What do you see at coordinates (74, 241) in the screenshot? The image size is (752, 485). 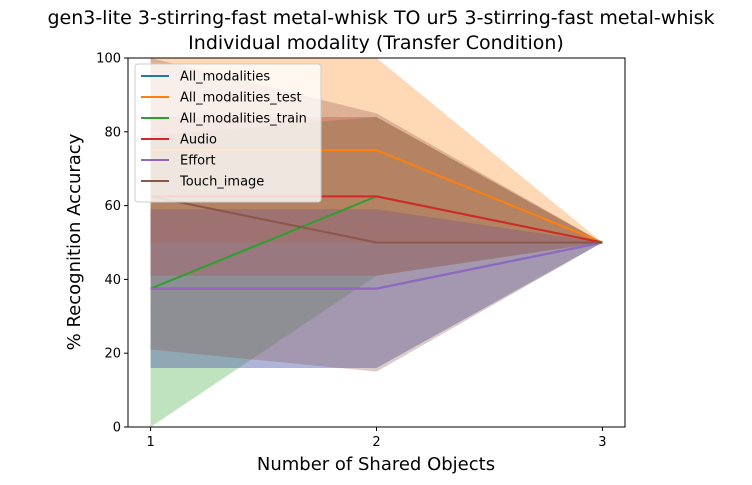 I see `y-axis-label: % Recognition Accuracy` at bounding box center [74, 241].